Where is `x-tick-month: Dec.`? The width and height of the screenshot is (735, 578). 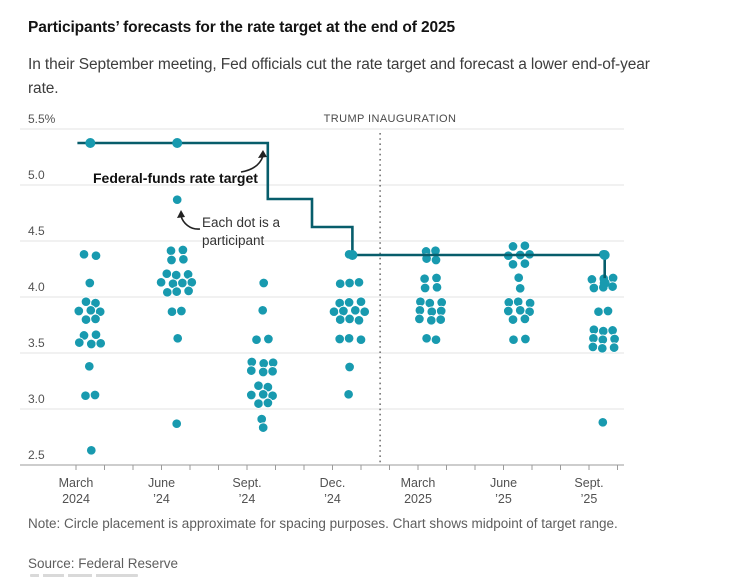 x-tick-month: Dec. is located at coordinates (332, 483).